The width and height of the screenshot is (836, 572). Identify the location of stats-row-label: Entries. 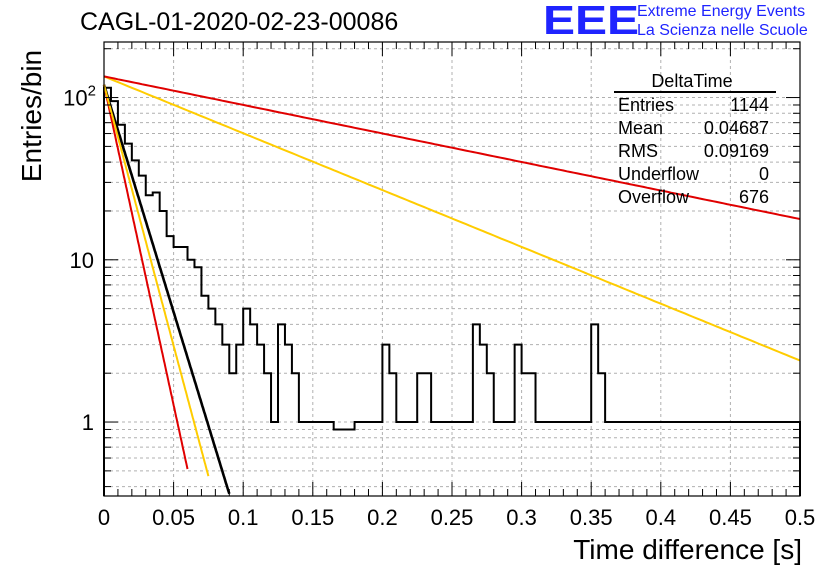
(646, 105).